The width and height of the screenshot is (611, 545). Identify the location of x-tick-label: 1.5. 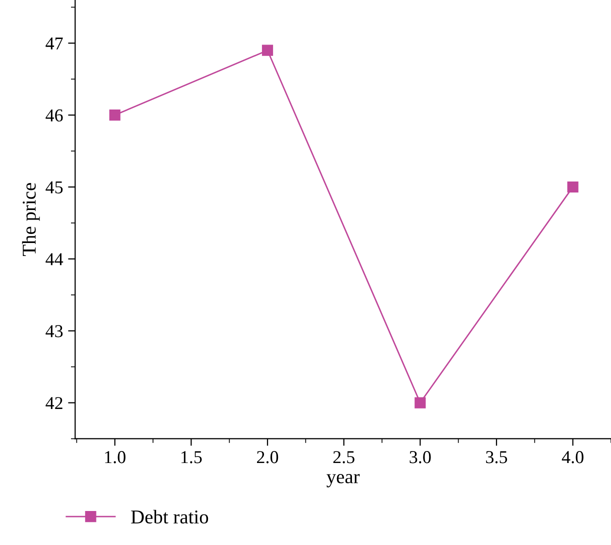
(191, 457).